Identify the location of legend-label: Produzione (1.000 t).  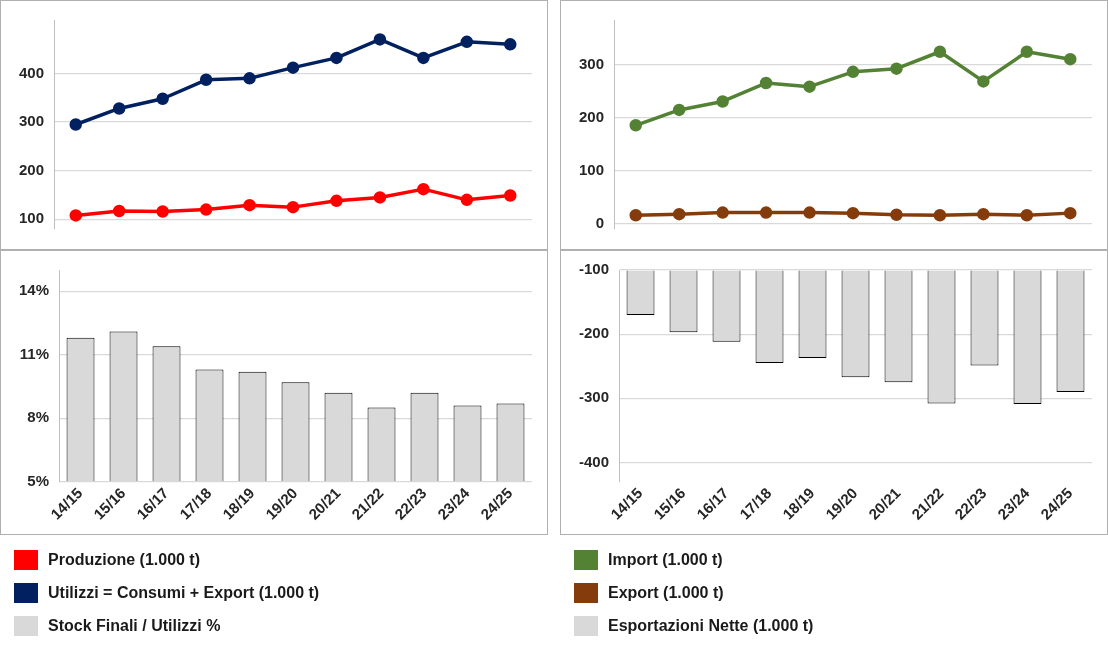
(124, 559).